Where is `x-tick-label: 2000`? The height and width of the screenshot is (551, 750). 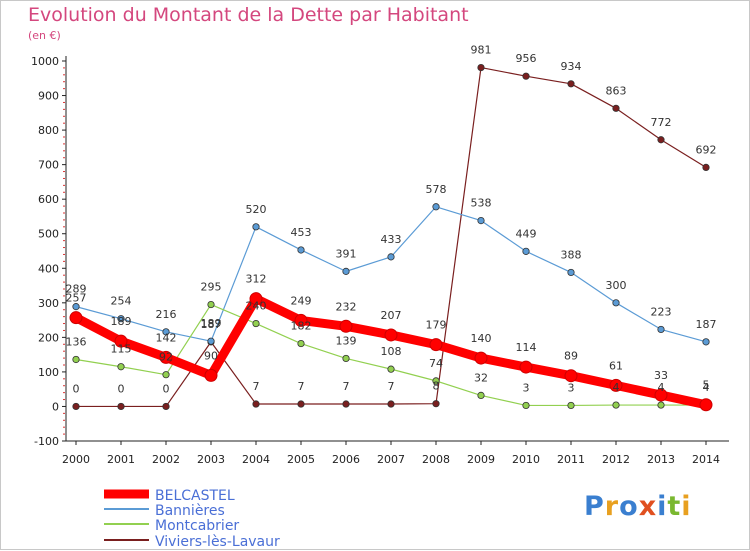 x-tick-label: 2000 is located at coordinates (76, 459).